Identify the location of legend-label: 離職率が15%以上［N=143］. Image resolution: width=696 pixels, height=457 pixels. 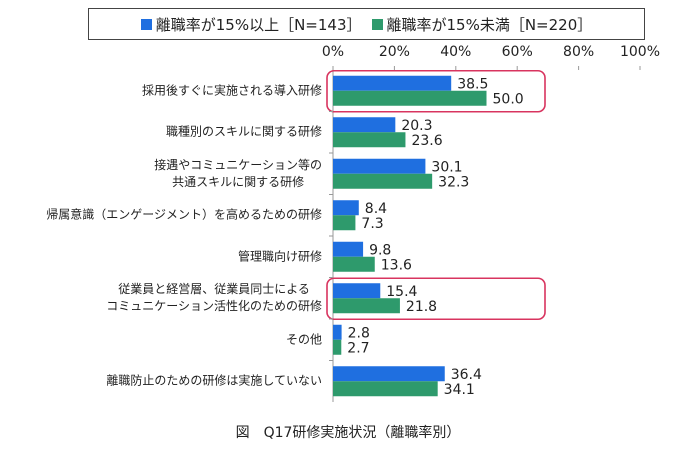
(258, 24).